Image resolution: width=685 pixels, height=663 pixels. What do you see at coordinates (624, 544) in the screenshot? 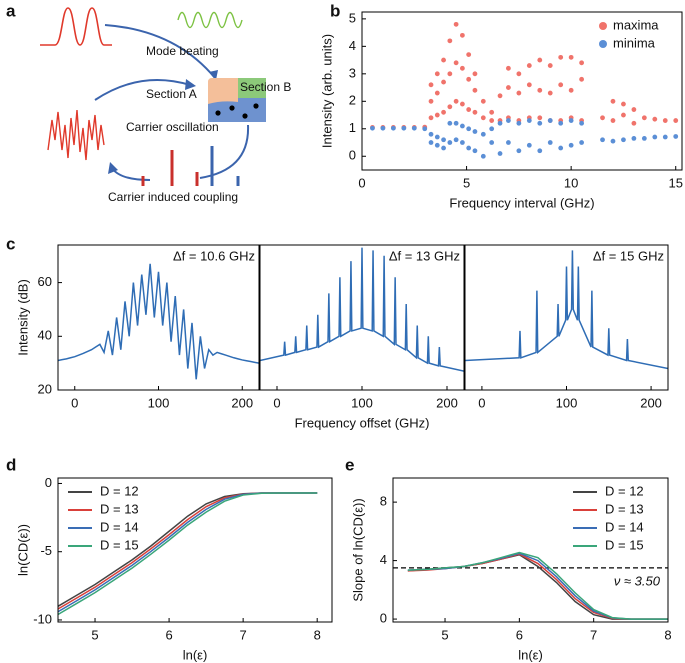
I see `legend-label: D = 15` at bounding box center [624, 544].